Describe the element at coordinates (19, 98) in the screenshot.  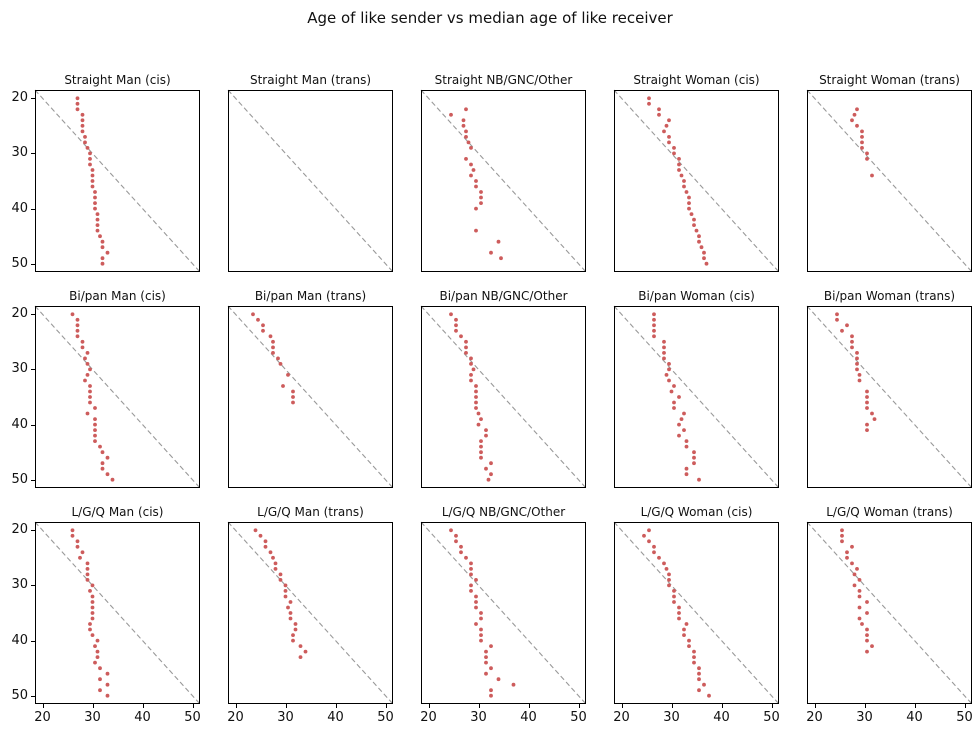
I see `y-tick-label: 20` at that location.